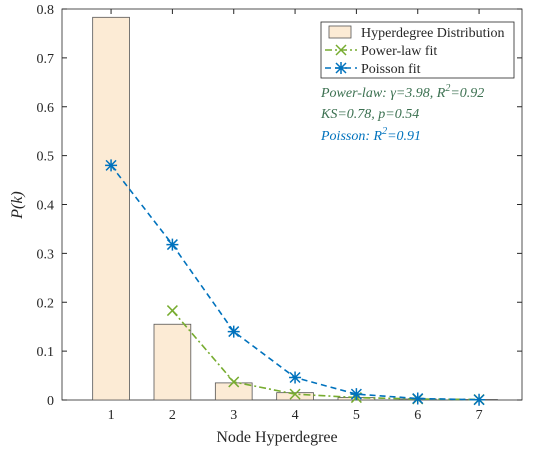 Image resolution: width=550 pixels, height=451 pixels. Describe the element at coordinates (46, 10) in the screenshot. I see `y-tick-label: 0.8` at that location.